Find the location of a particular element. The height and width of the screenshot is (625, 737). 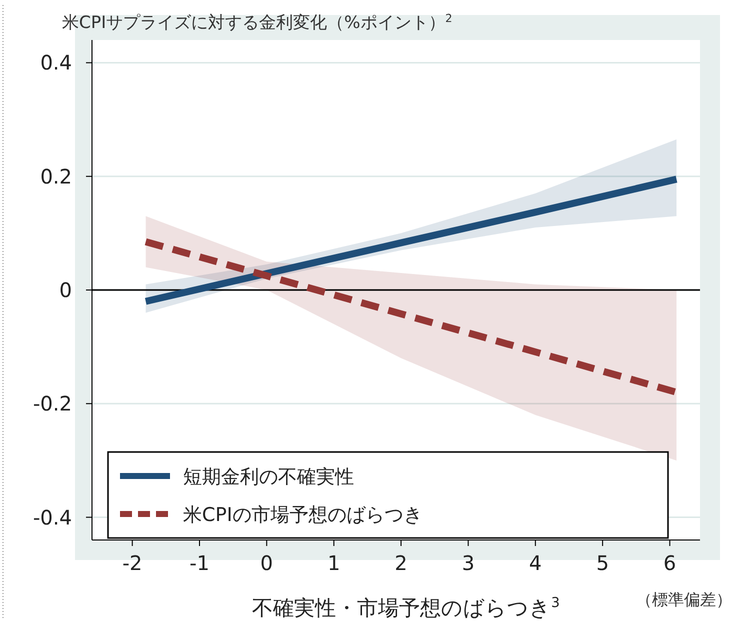

x-tick-label: -2 is located at coordinates (132, 563).